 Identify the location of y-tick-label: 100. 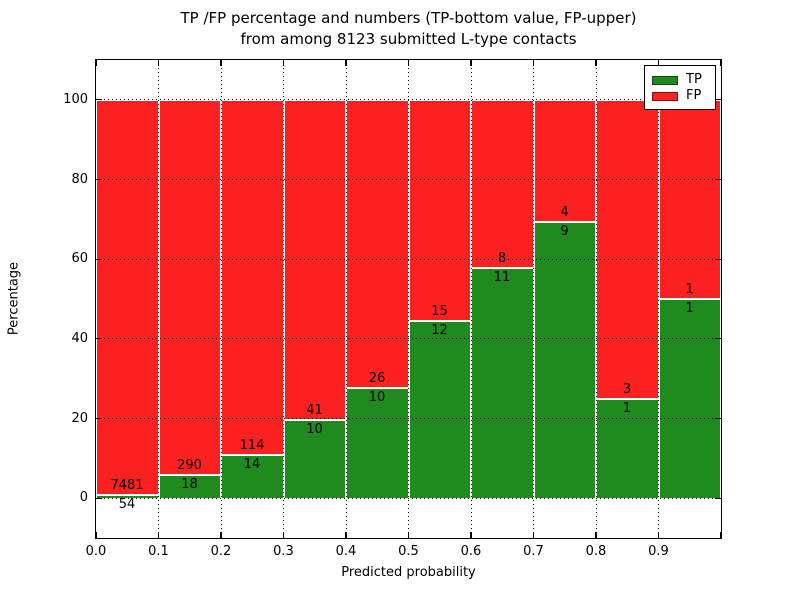
(75, 99).